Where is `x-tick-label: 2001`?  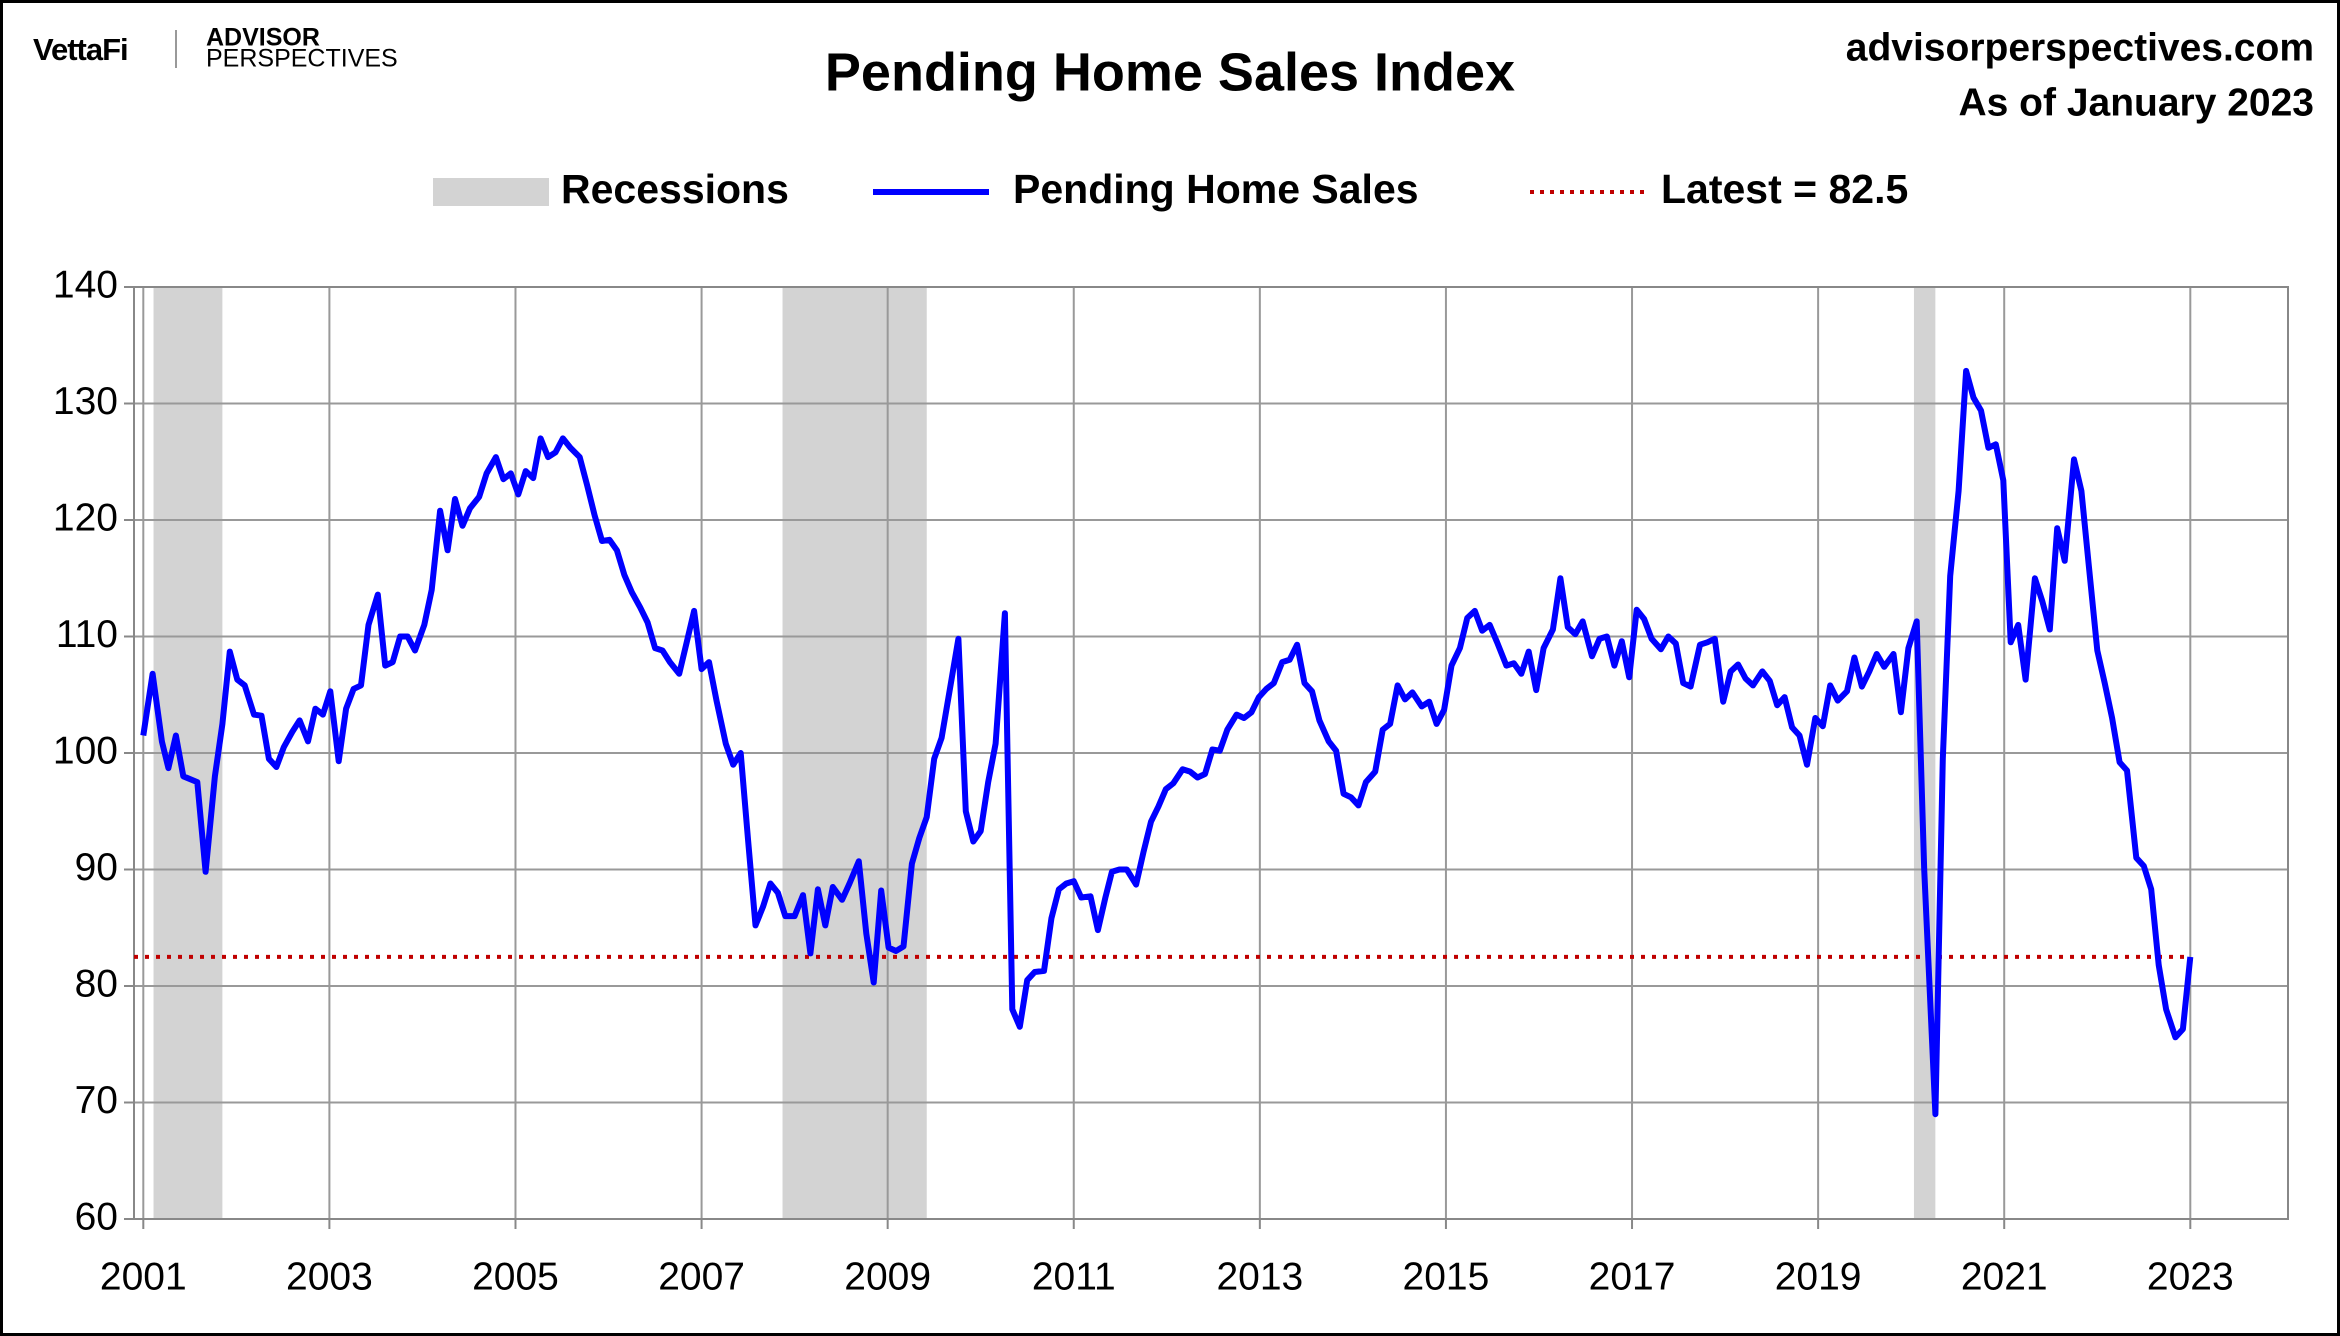 x-tick-label: 2001 is located at coordinates (143, 1276).